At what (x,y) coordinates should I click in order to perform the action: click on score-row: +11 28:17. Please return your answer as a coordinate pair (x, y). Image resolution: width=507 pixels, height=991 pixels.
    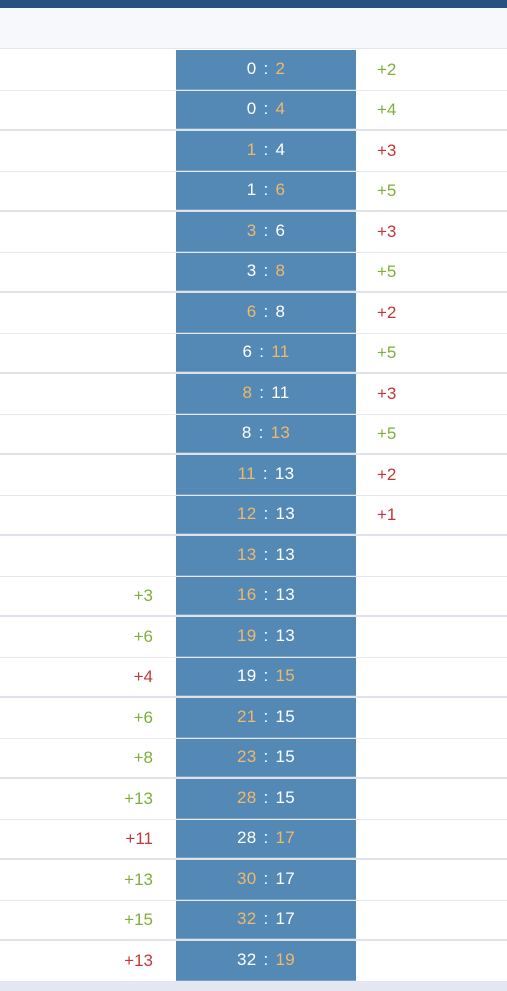
    Looking at the image, I should click on (253, 839).